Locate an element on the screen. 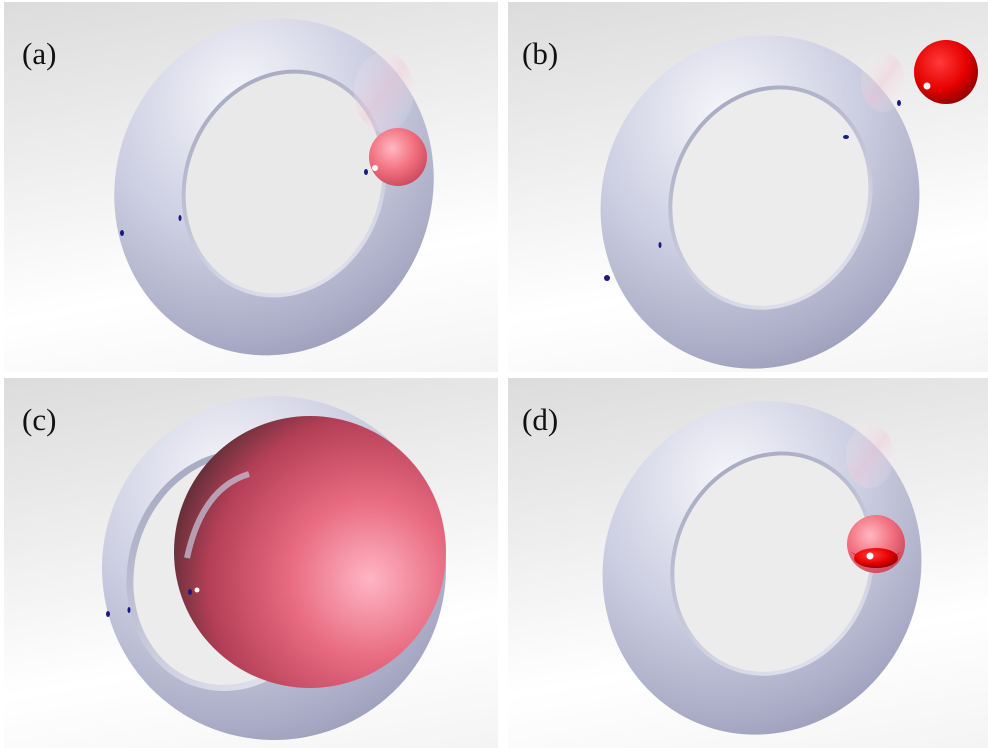 The width and height of the screenshot is (988, 748). panel-label-d: (d) is located at coordinates (540, 419).